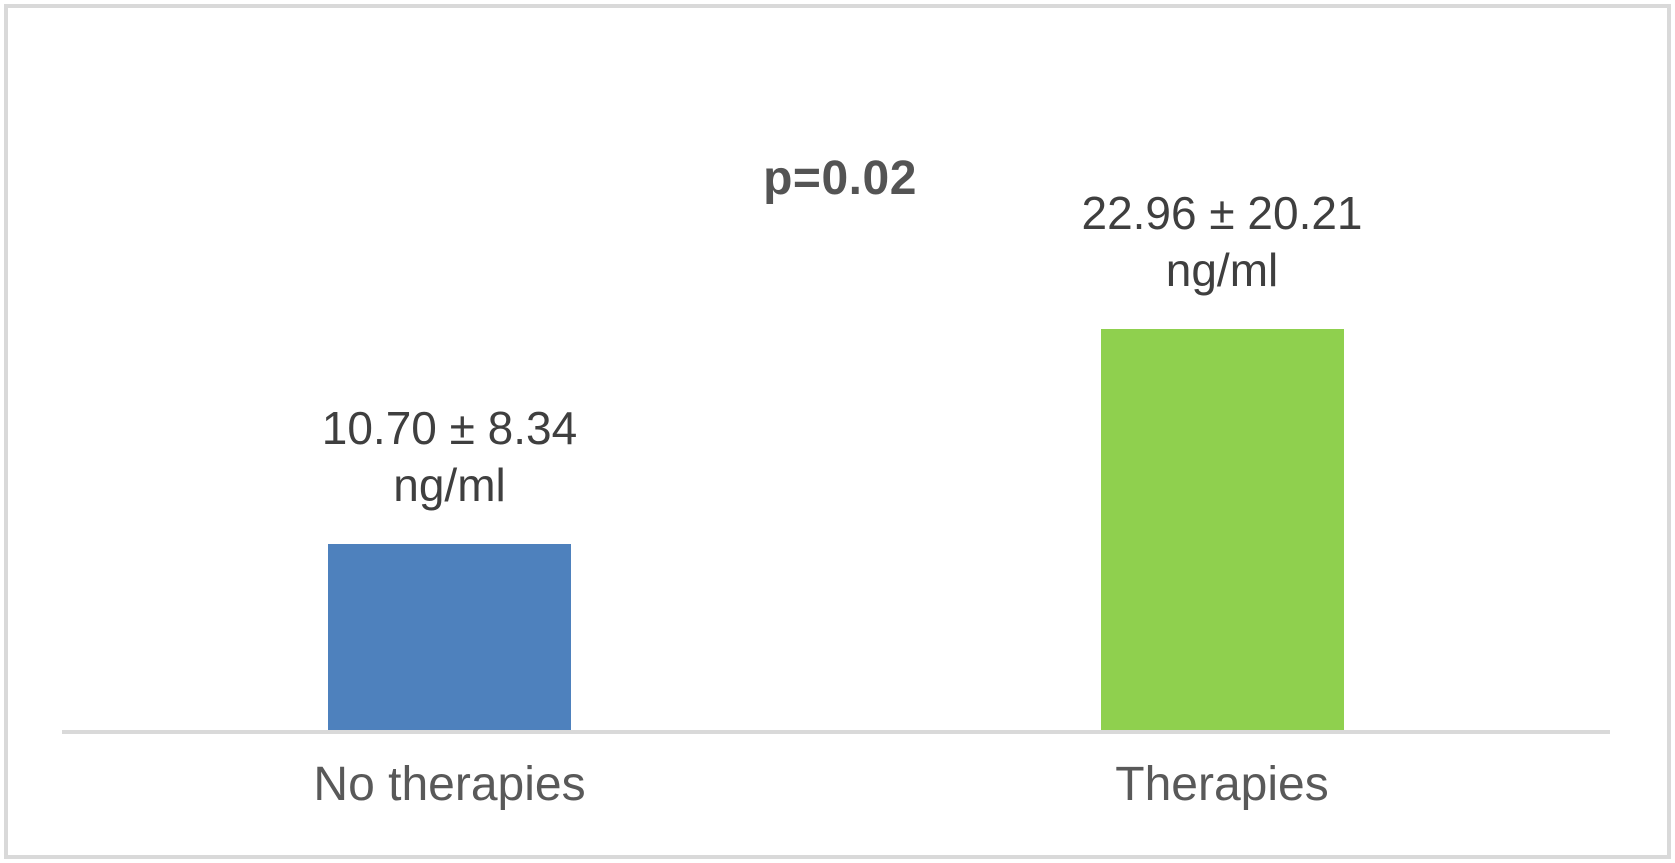 The image size is (1675, 863). I want to click on bar-value-label-no-therapies: 10.70 ± 8.34 ng/ml, so click(450, 457).